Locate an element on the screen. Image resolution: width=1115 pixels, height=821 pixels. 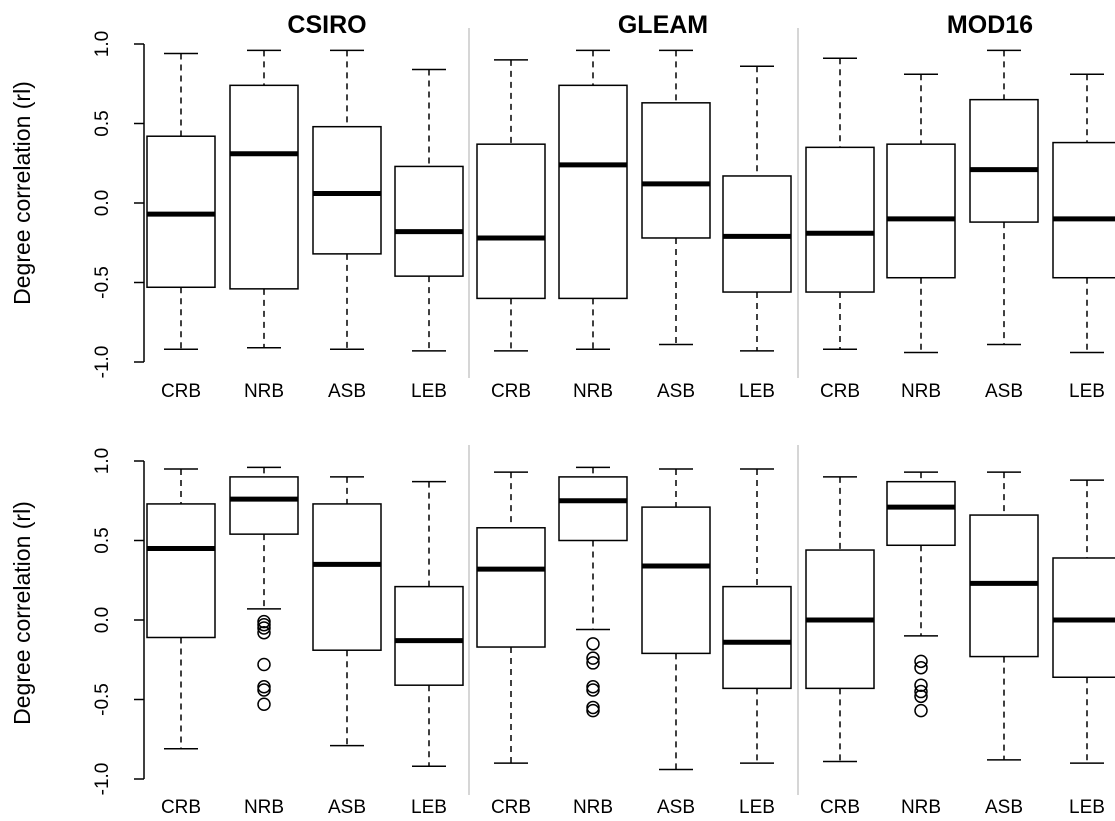
panel-title-gleam: GLEAM is located at coordinates (663, 25).